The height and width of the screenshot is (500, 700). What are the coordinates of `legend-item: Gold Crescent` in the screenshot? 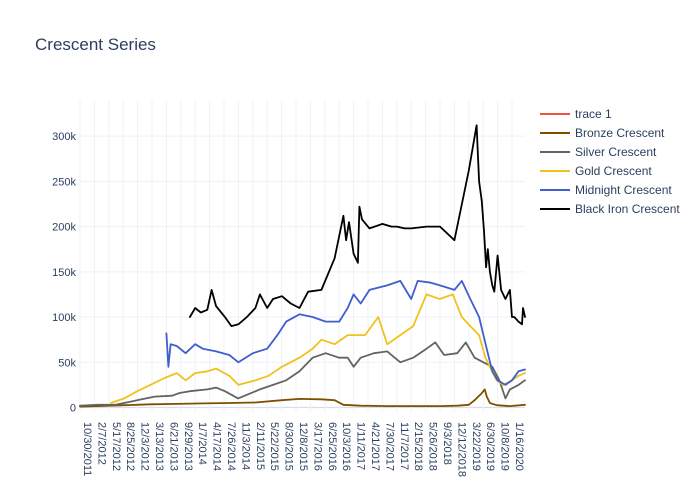 It's located at (596, 171).